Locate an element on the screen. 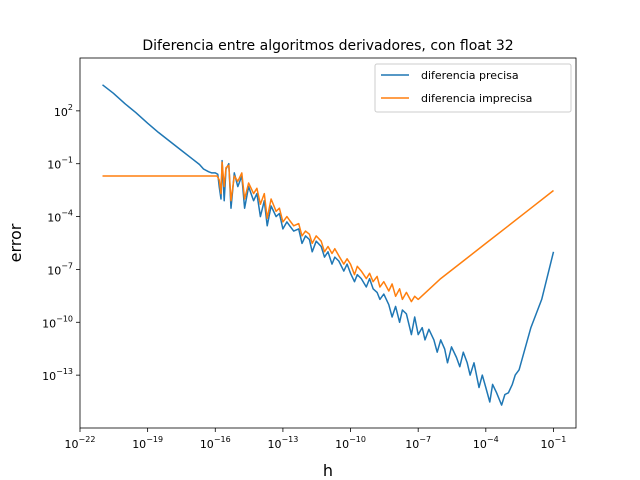 The image size is (640, 480). x-tick-label: 10⁻⁷ is located at coordinates (418, 443).